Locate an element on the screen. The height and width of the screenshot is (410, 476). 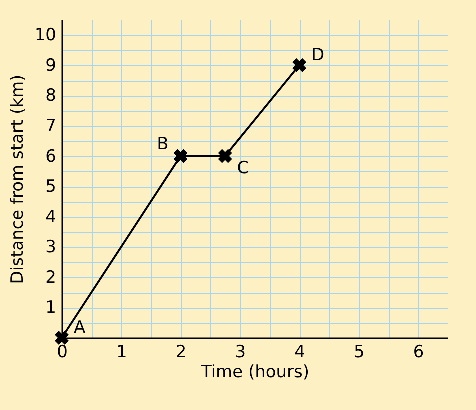
annotation: B is located at coordinates (163, 144).